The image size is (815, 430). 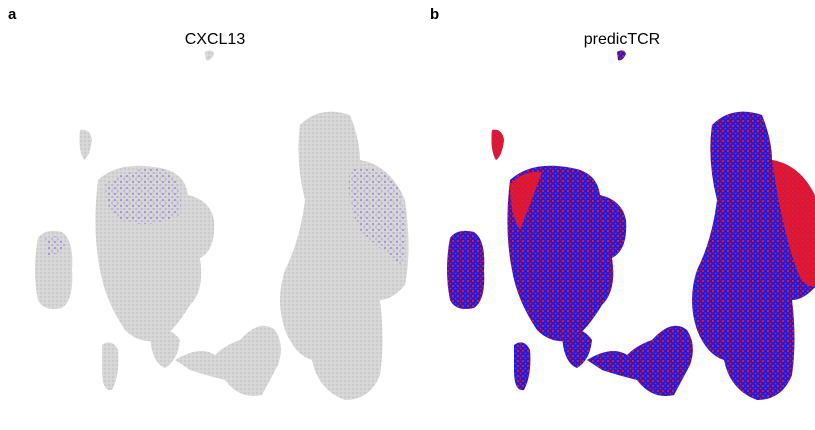 What do you see at coordinates (653, 207) in the screenshot?
I see `predicted-dense` at bounding box center [653, 207].